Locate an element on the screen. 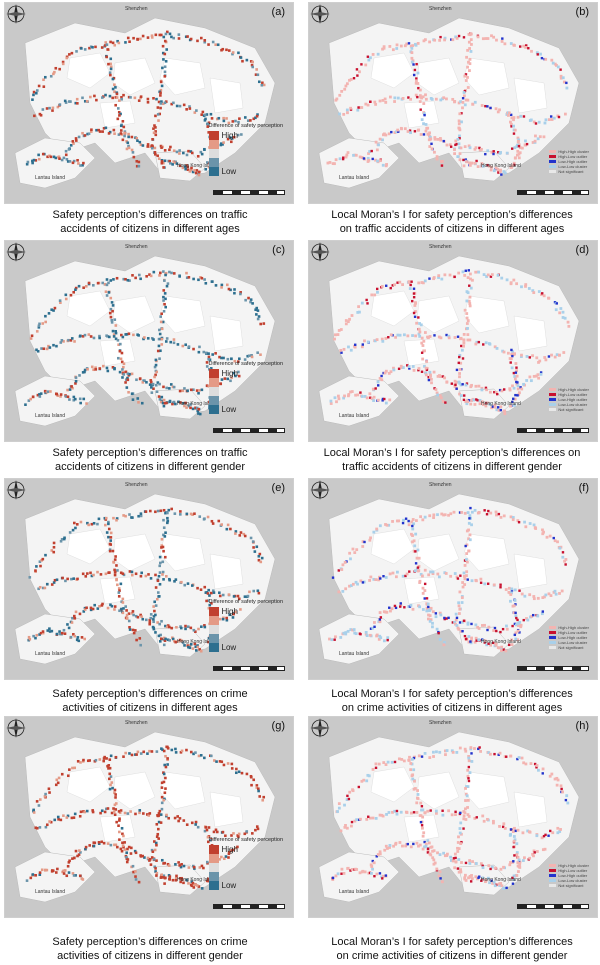  legend-label: Low-Low cluster is located at coordinates (573, 642).